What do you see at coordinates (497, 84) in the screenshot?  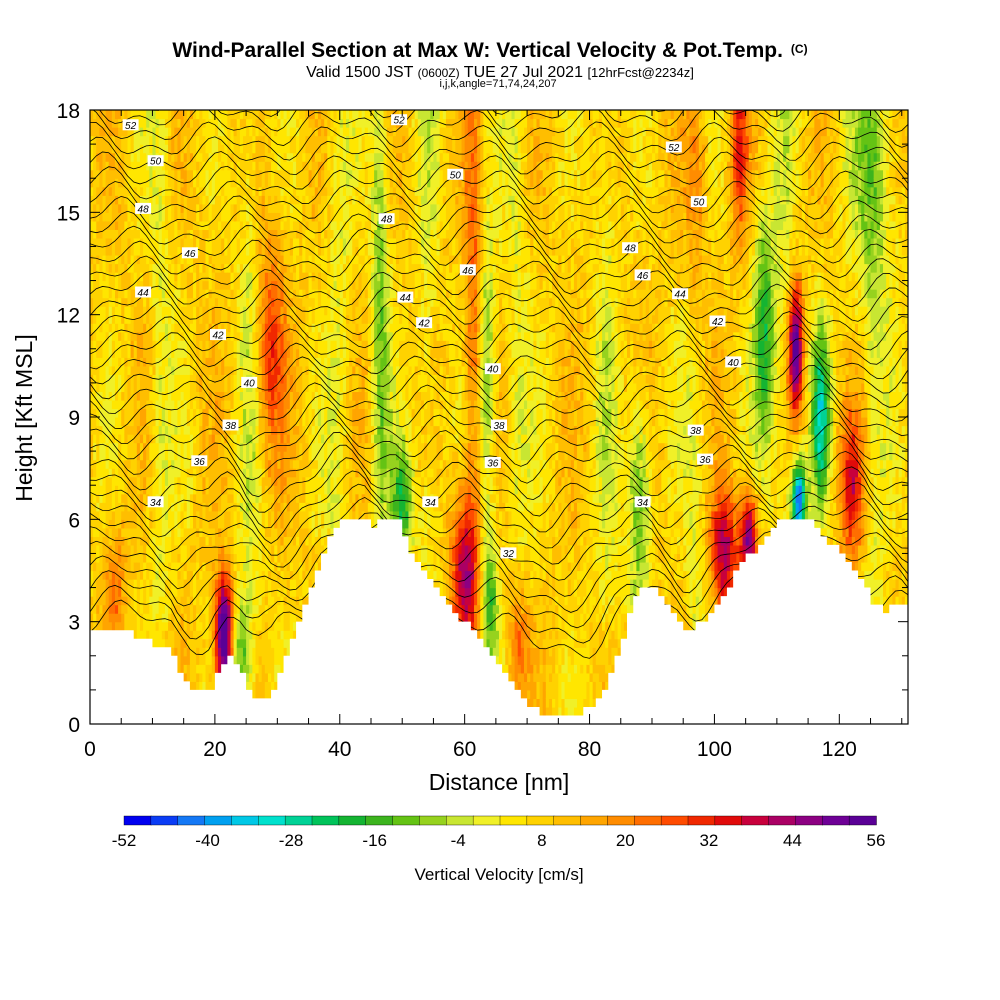 I see `chart-subtitle-indices: i,j,k,angle=71,74,24,207` at bounding box center [497, 84].